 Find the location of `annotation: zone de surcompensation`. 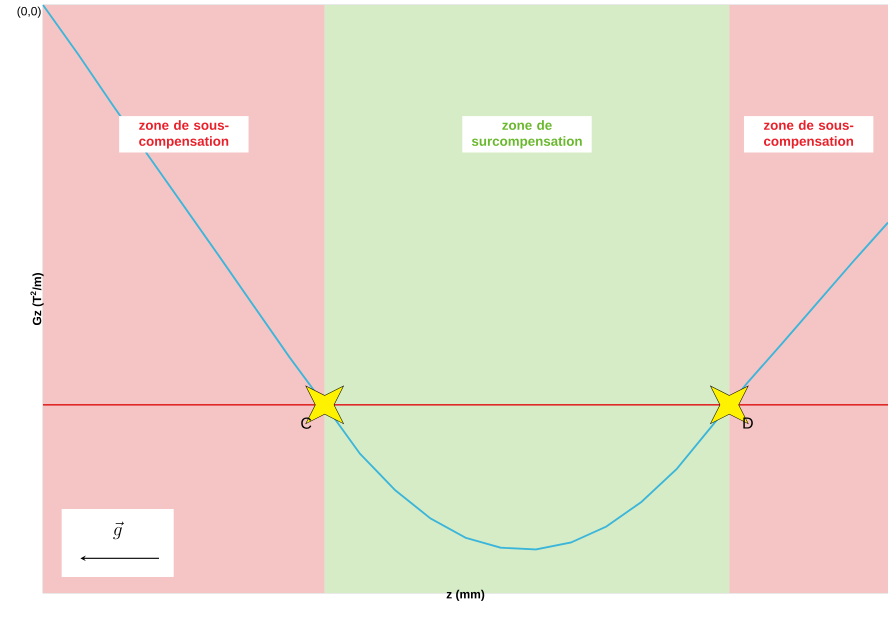

annotation: zone de surcompensation is located at coordinates (527, 134).